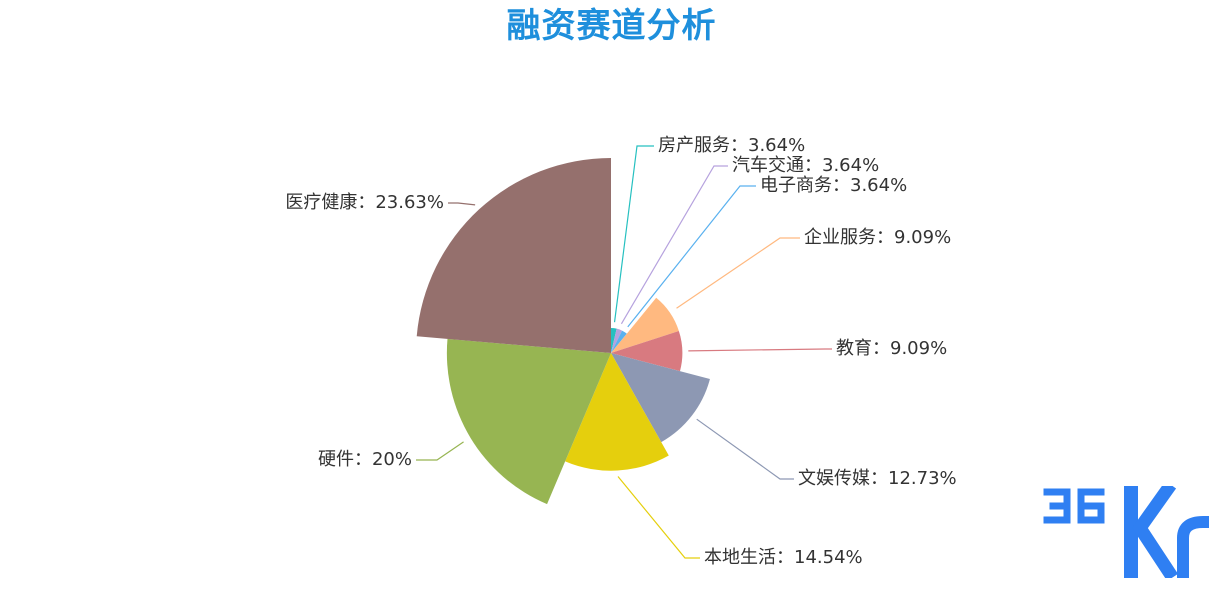  Describe the element at coordinates (891, 348) in the screenshot. I see `slice-label-5: 教育：9.09%` at that location.